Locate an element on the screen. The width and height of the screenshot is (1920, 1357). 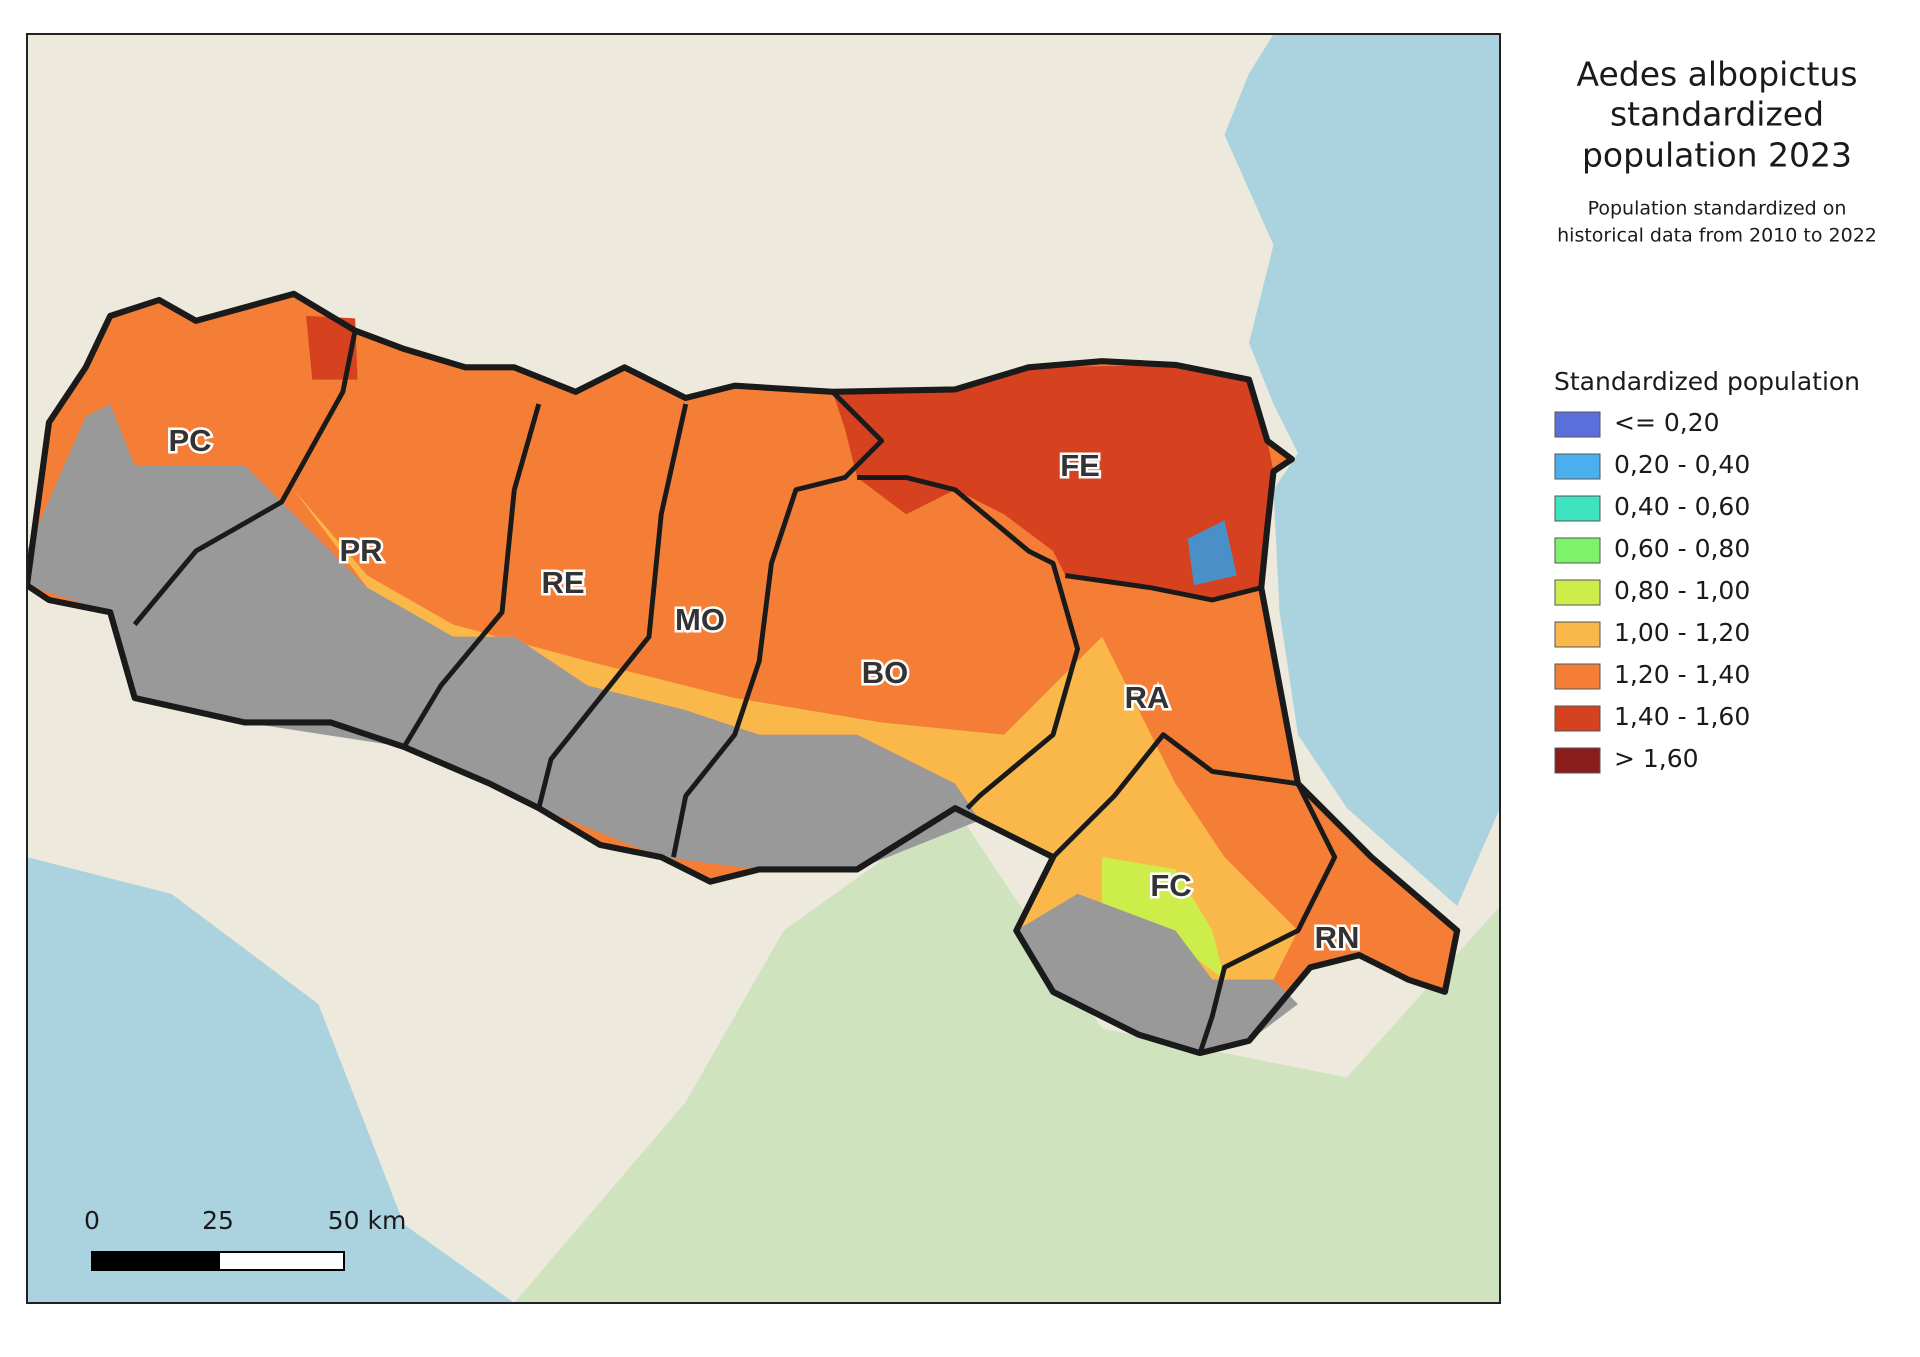
title-line: population 2023 is located at coordinates (1717, 155).